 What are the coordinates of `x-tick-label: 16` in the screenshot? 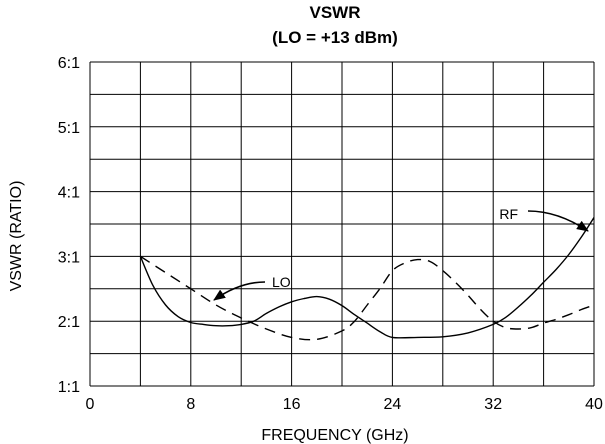 It's located at (292, 404).